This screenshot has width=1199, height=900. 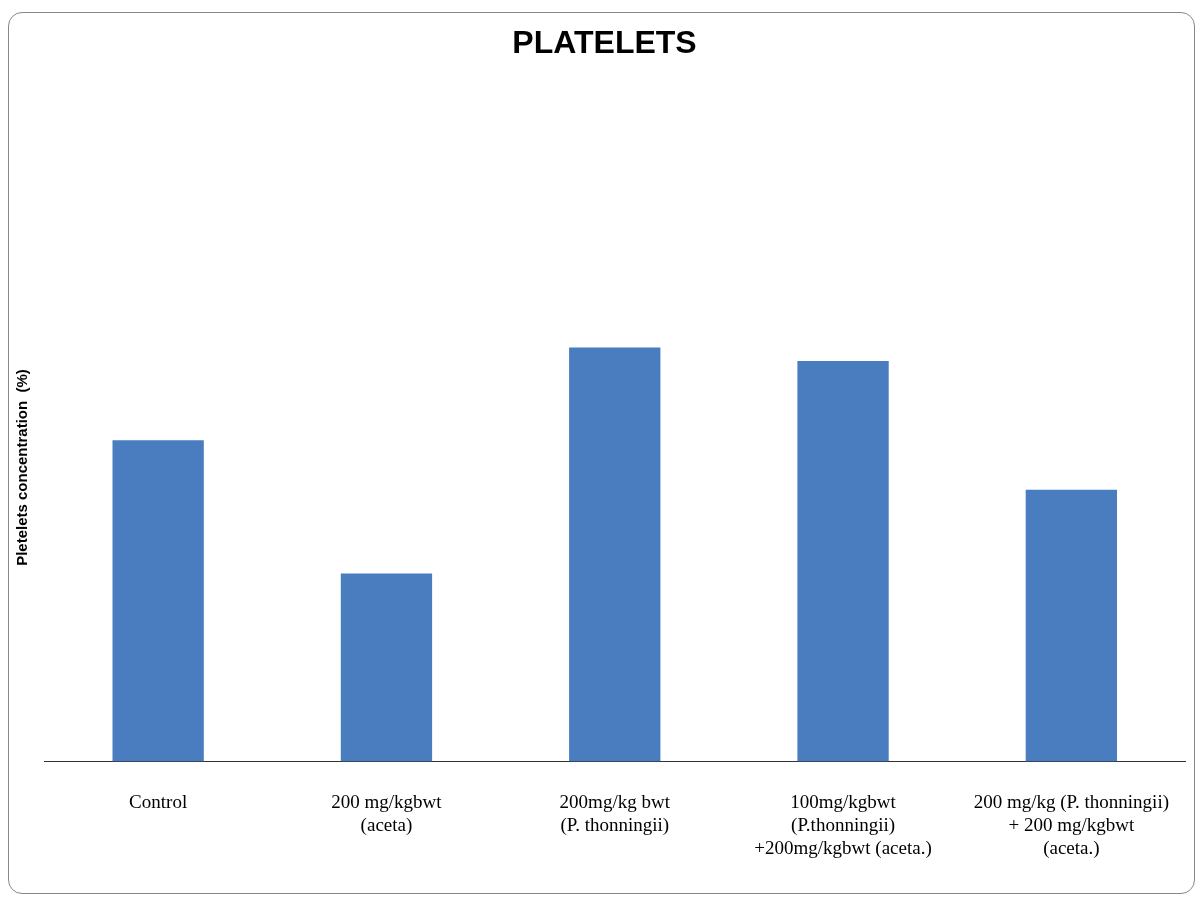 What do you see at coordinates (604, 42) in the screenshot?
I see `chart-title: PLATELETS` at bounding box center [604, 42].